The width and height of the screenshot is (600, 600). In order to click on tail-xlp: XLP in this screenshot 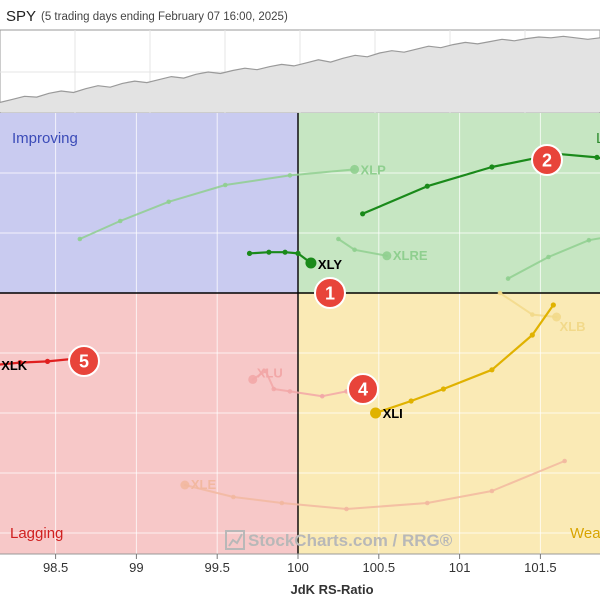, I will do `click(232, 202)`.